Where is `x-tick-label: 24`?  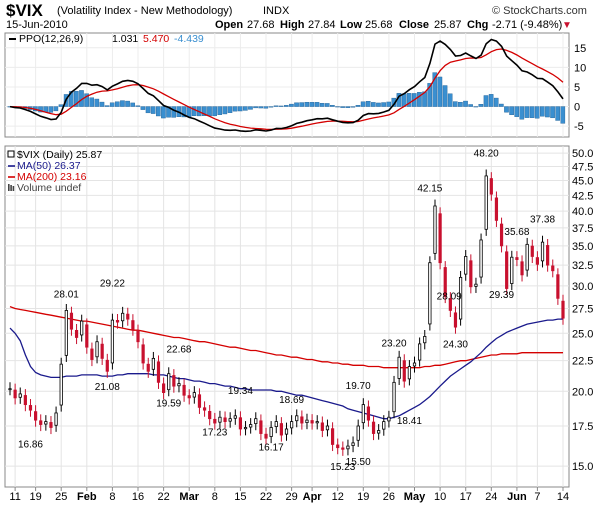 x-tick-label: 24 is located at coordinates (491, 497).